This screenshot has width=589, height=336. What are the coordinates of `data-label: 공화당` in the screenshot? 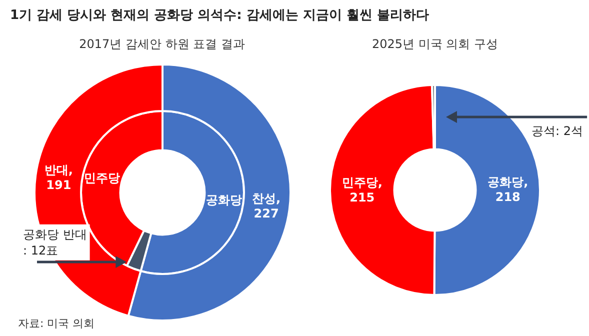 It's located at (224, 199).